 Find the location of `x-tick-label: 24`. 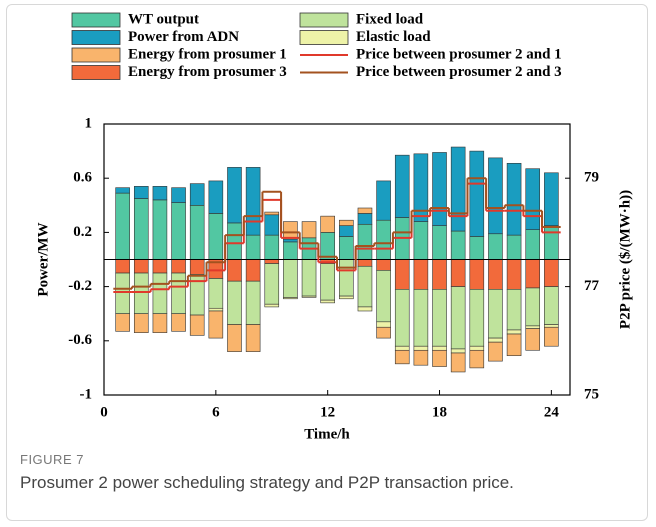

x-tick-label: 24 is located at coordinates (552, 412).